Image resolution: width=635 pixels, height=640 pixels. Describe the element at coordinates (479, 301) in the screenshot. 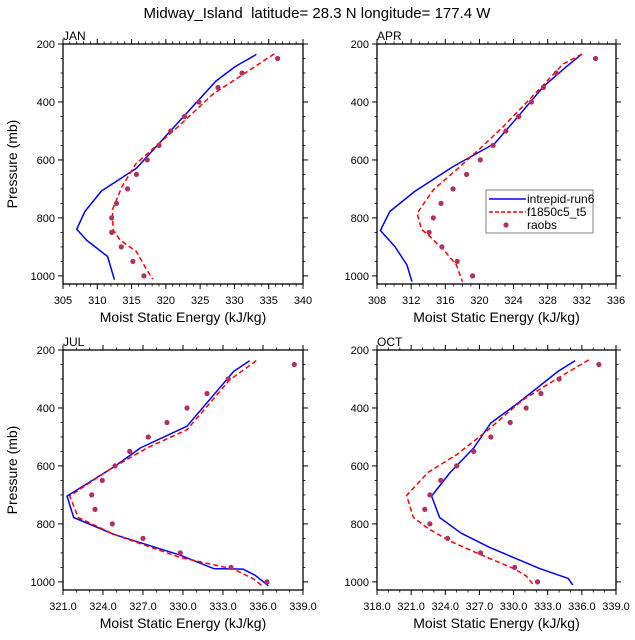

I see `x-tick-label: 320` at that location.